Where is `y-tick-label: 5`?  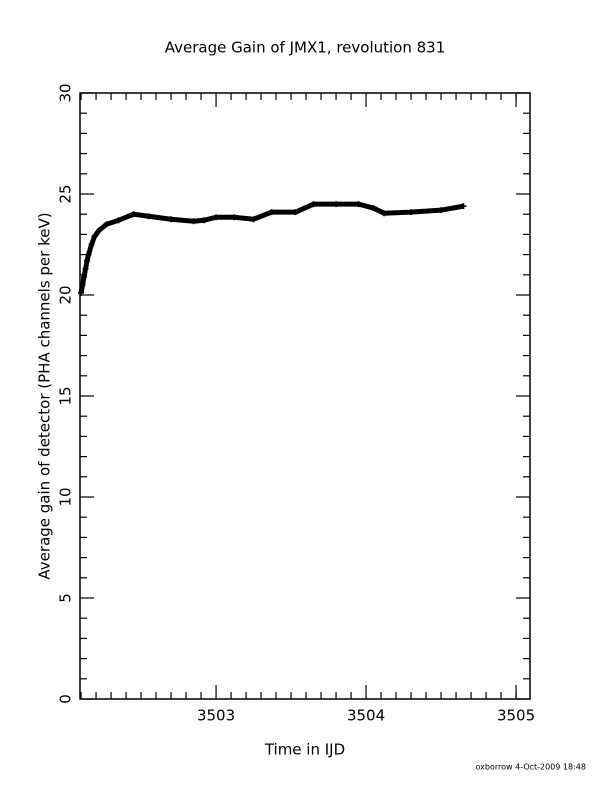
y-tick-label: 5 is located at coordinates (66, 598).